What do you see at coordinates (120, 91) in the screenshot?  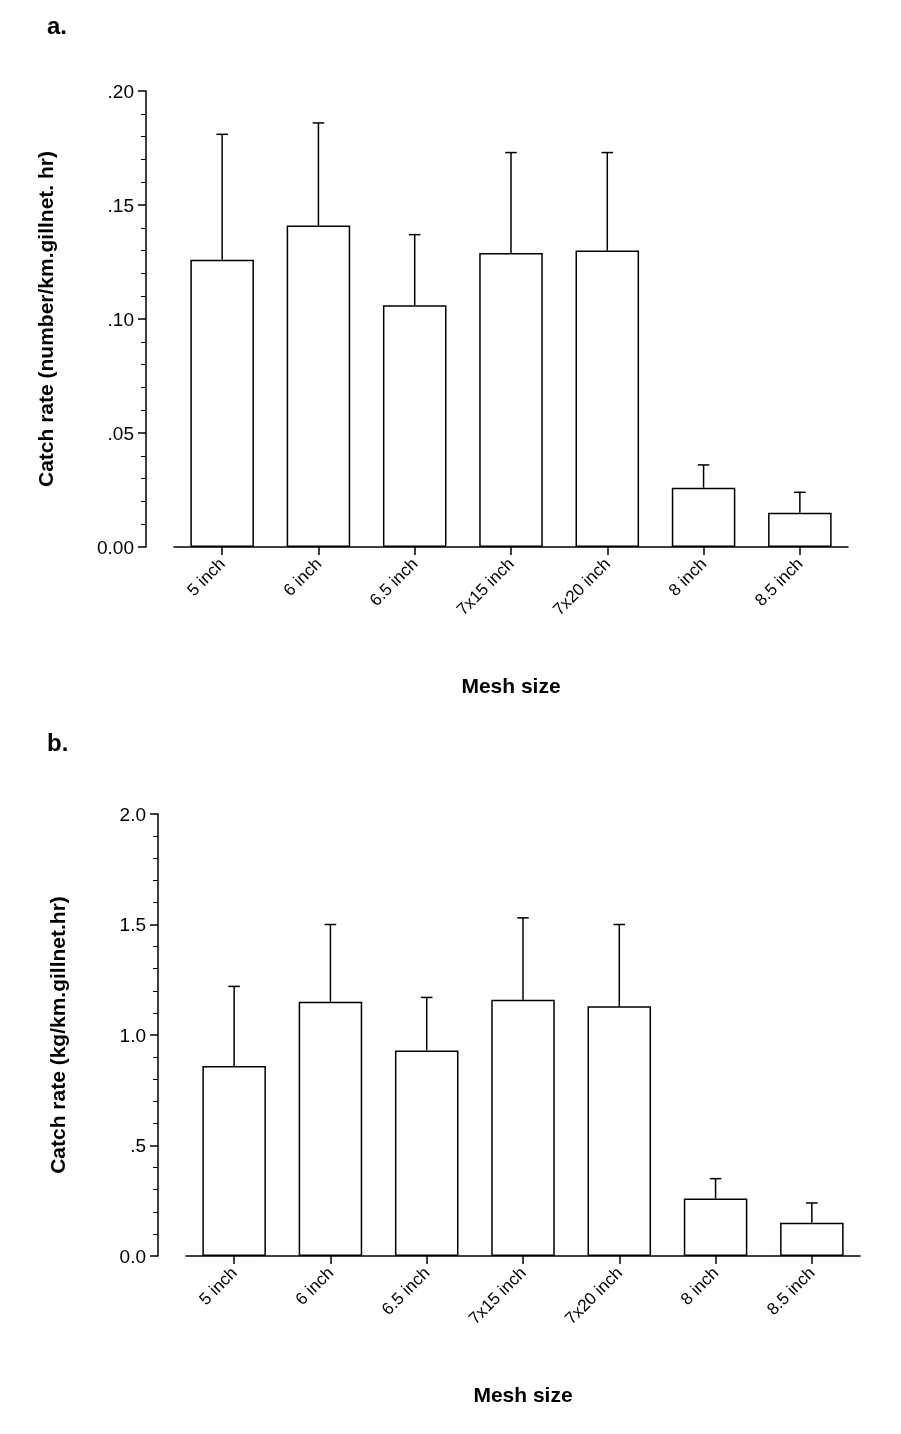 I see `y-tick-label: .20` at bounding box center [120, 91].